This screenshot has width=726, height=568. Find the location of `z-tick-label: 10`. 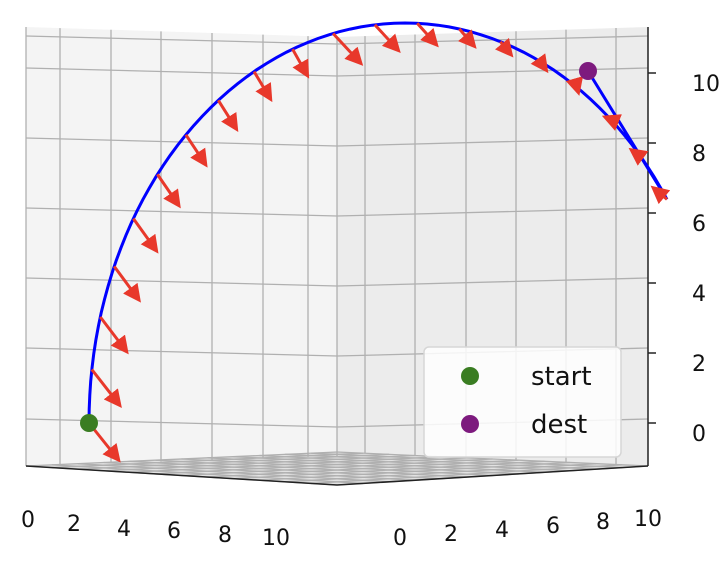

z-tick-label: 10 is located at coordinates (706, 84).